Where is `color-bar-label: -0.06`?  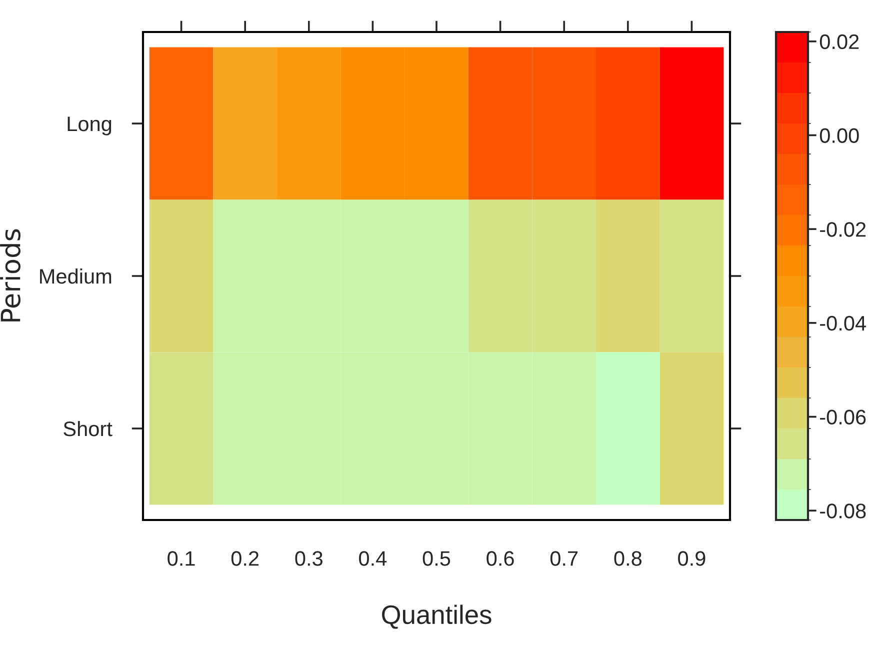 color-bar-label: -0.06 is located at coordinates (843, 417).